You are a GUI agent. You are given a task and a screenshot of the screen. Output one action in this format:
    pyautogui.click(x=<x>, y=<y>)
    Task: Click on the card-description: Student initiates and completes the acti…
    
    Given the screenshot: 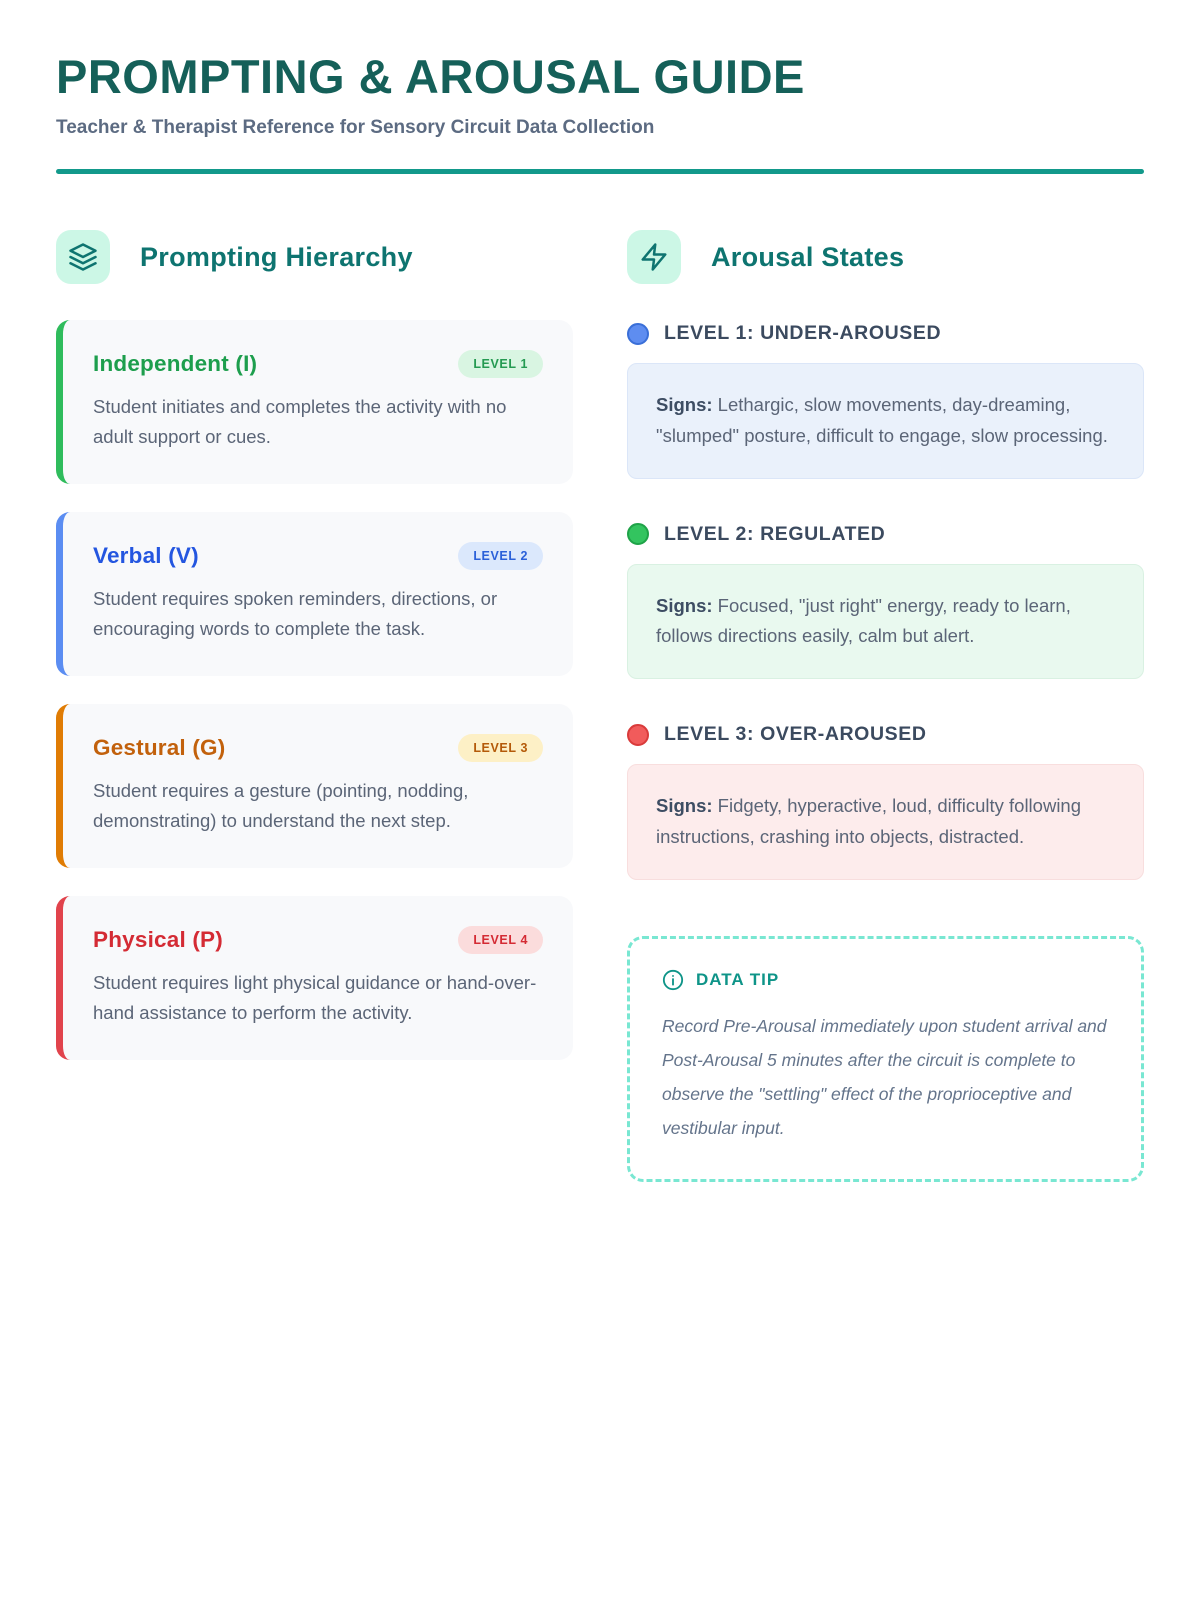 What is the action you would take?
    pyautogui.click(x=300, y=422)
    